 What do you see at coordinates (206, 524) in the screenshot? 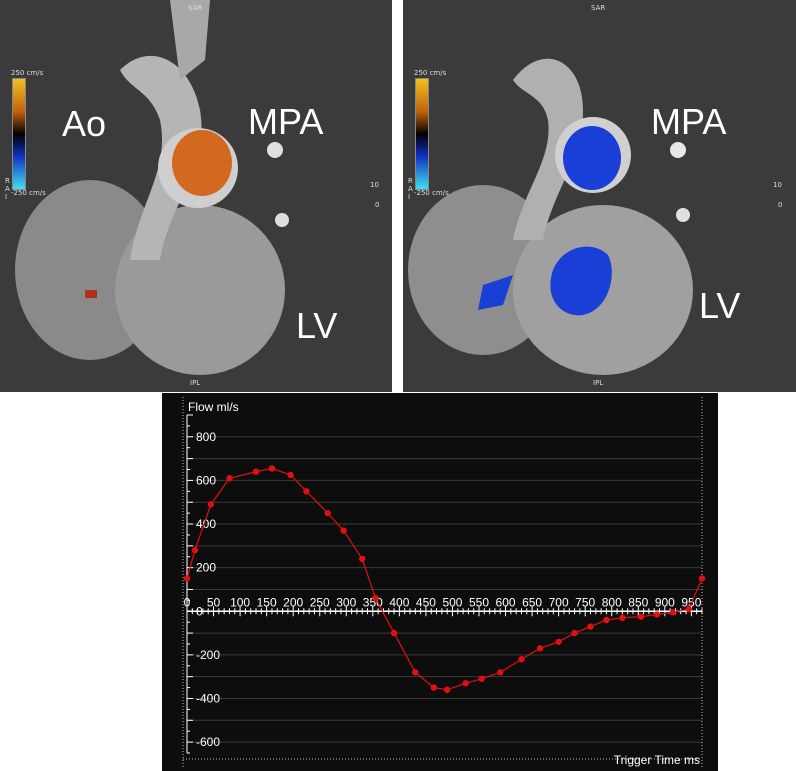
I see `y-tick-label: 400` at bounding box center [206, 524].